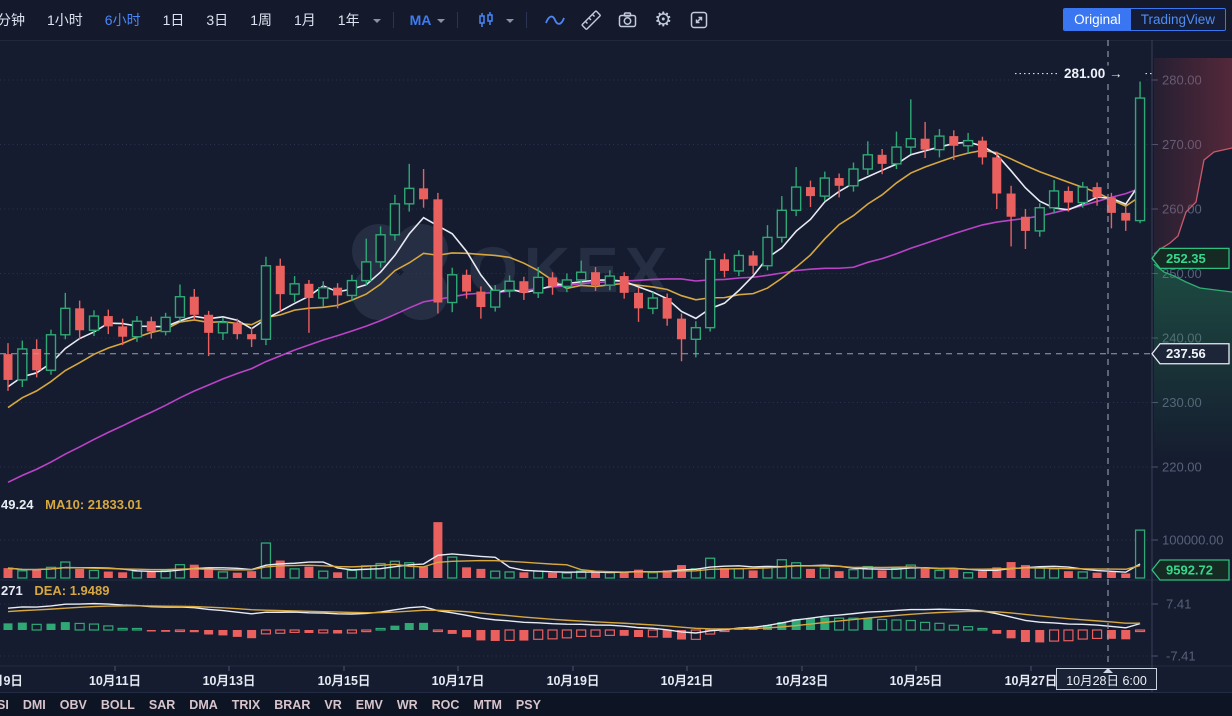 Image resolution: width=1232 pixels, height=716 pixels. What do you see at coordinates (573, 681) in the screenshot?
I see `date-label-5: 10月19日` at bounding box center [573, 681].